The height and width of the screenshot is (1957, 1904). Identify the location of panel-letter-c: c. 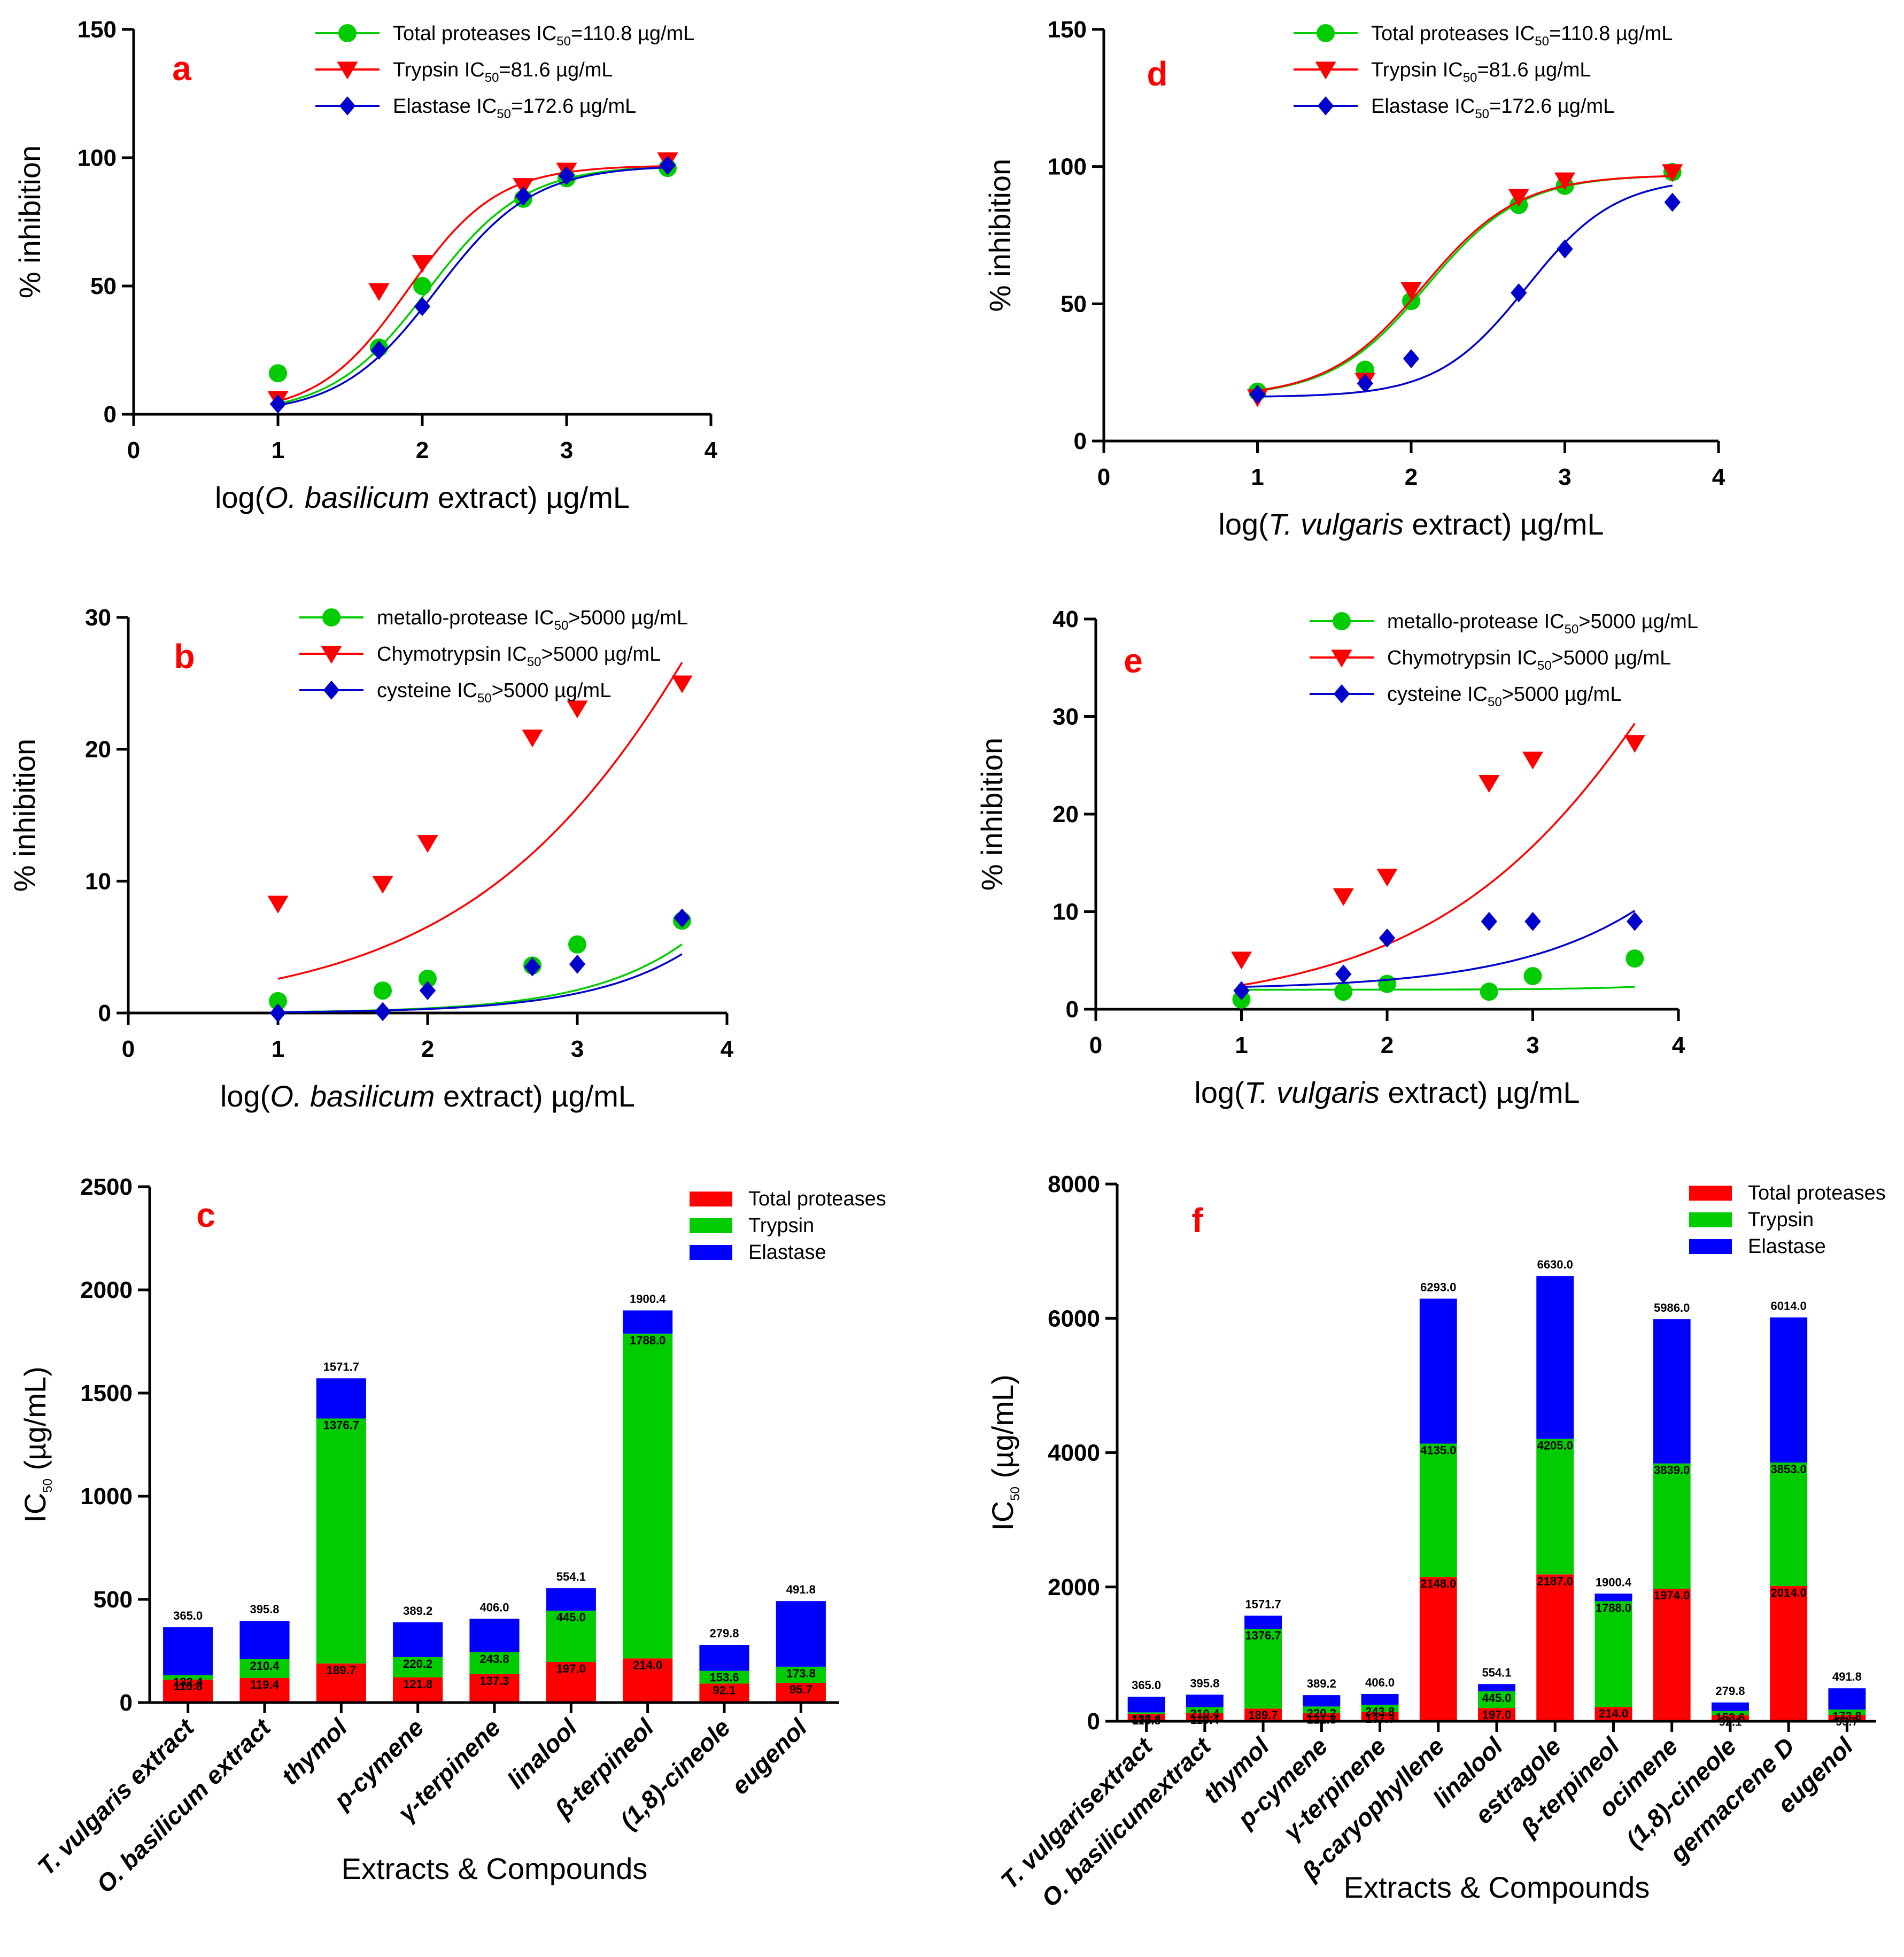
(206, 1215).